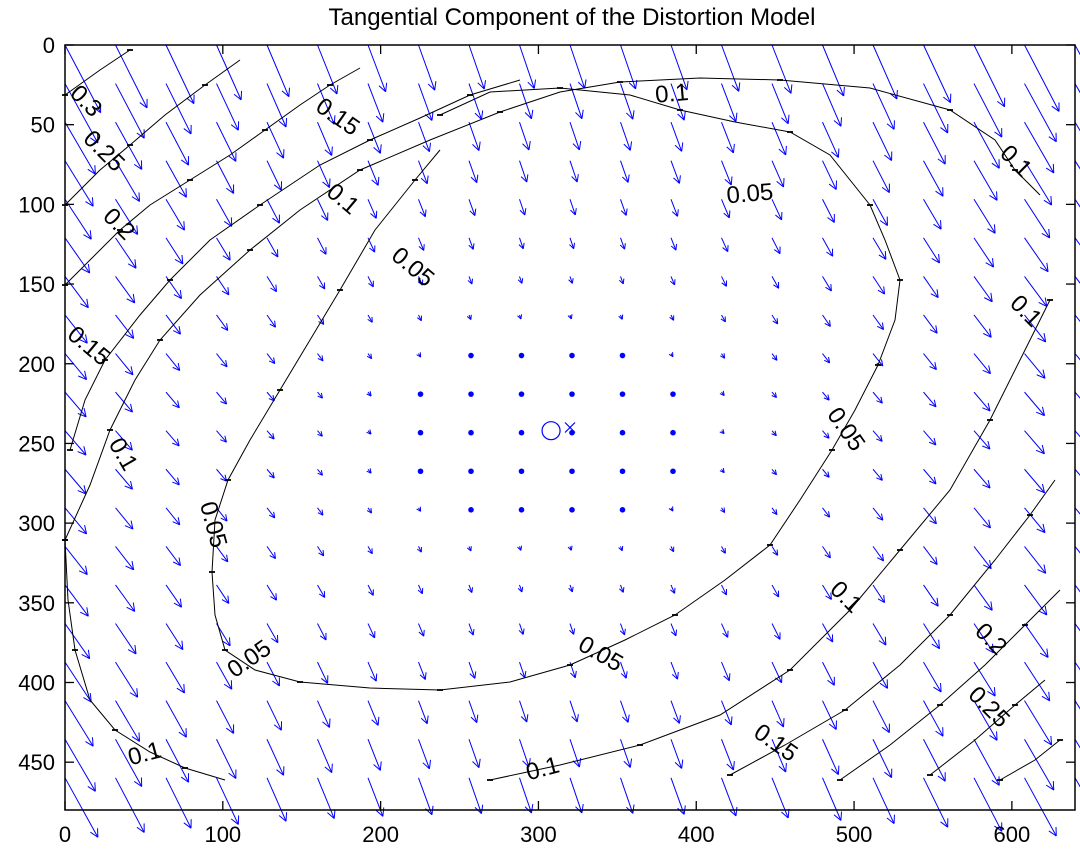  Describe the element at coordinates (338, 117) in the screenshot. I see `contour-label: 0.15` at that location.